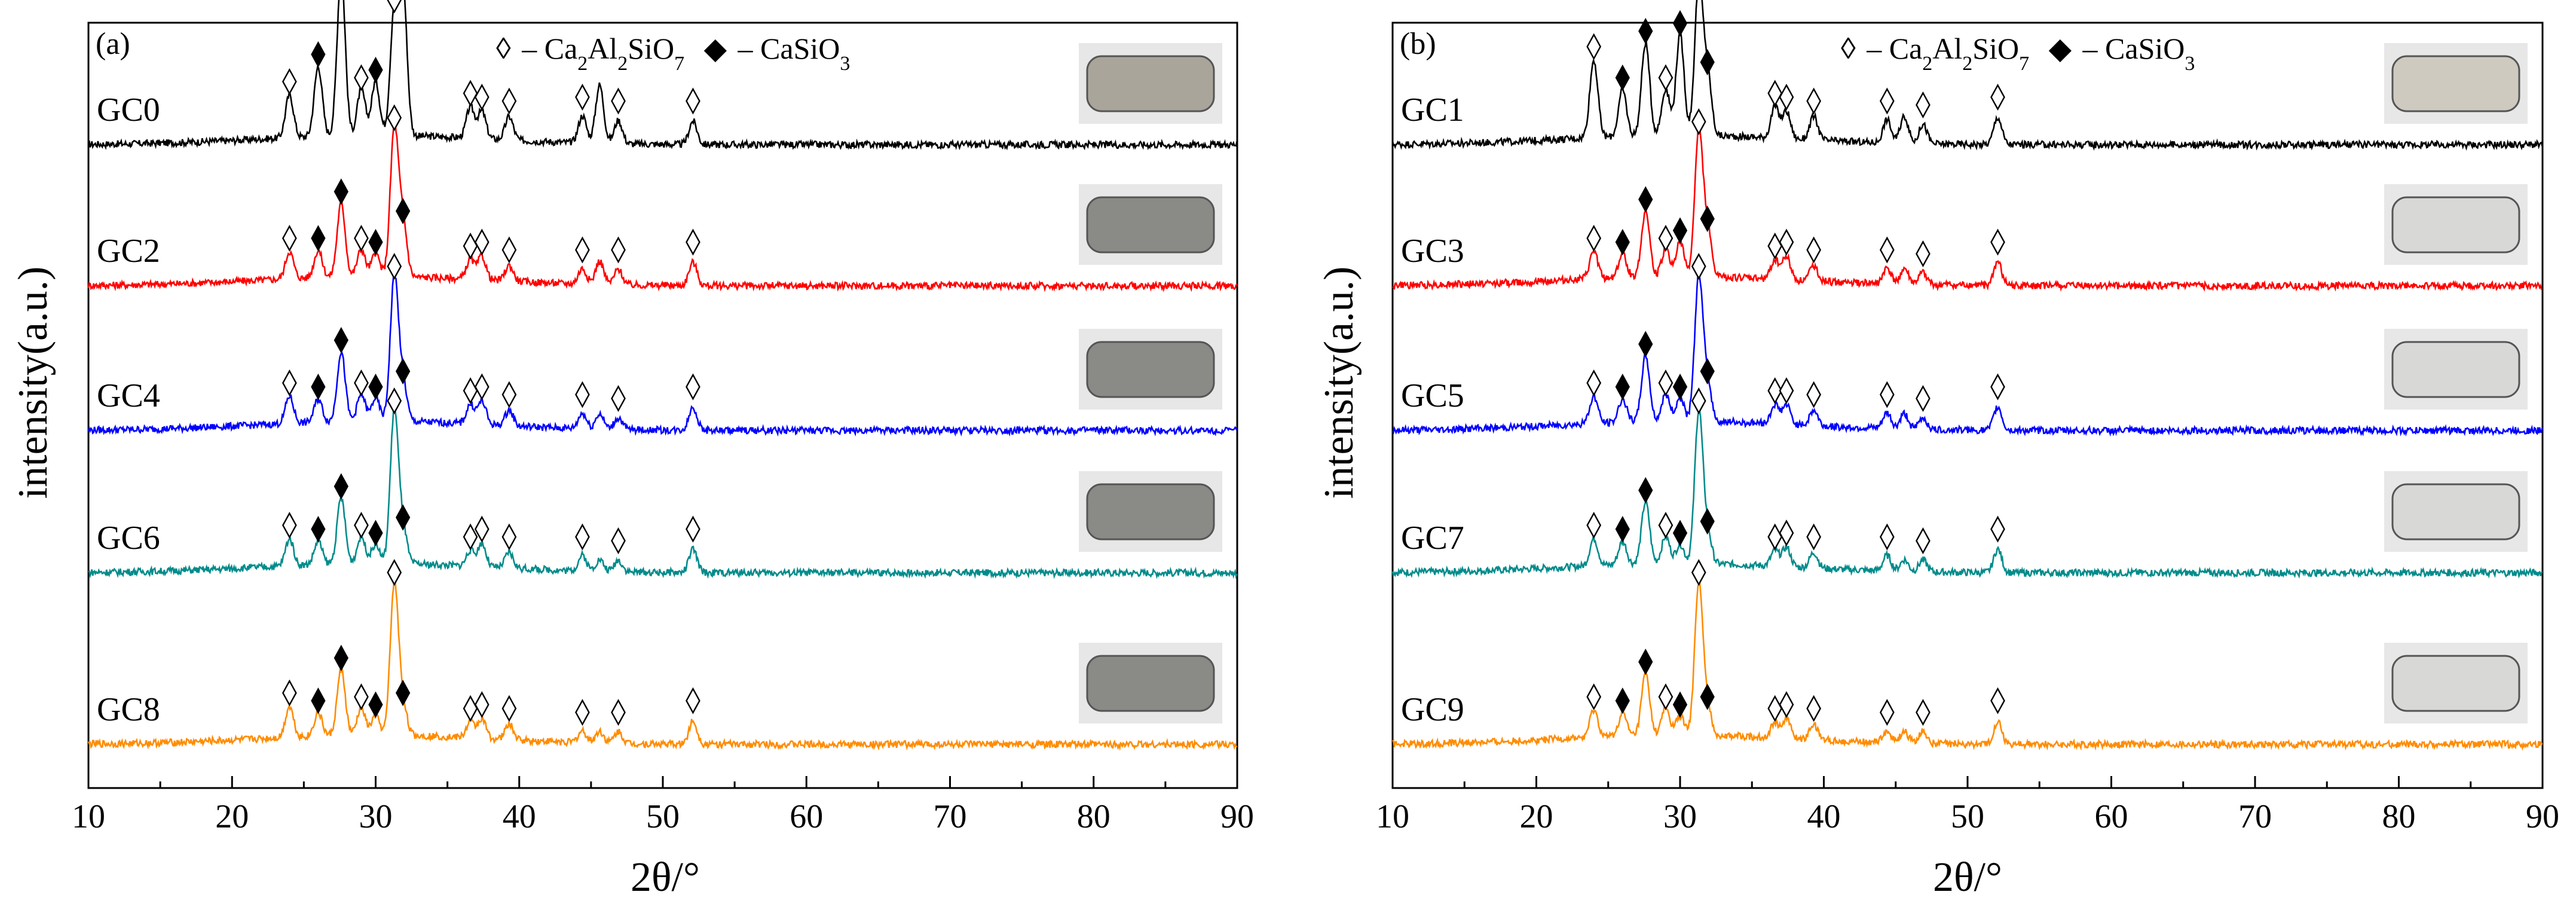 Image resolution: width=2576 pixels, height=907 pixels. Describe the element at coordinates (1432, 252) in the screenshot. I see `series-label: GC3` at that location.